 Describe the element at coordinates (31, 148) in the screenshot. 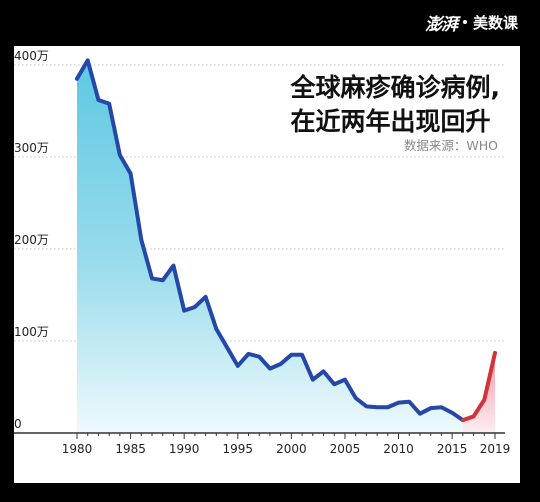

I see `y-tick-label: 300万` at that location.